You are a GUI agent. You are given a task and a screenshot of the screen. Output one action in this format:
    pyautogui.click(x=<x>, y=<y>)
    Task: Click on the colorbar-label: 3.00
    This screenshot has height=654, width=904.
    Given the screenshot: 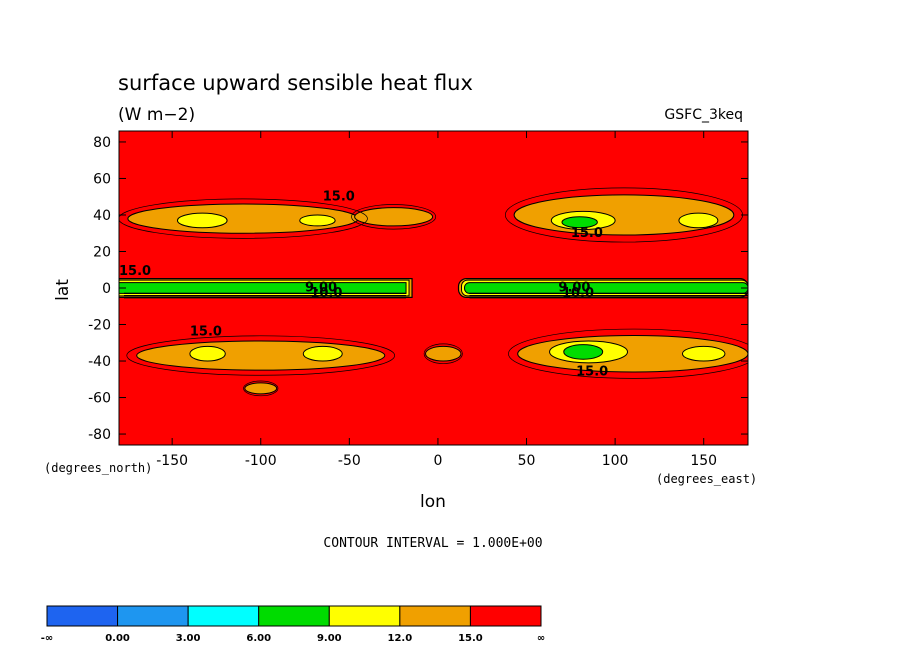 What is the action you would take?
    pyautogui.click(x=188, y=638)
    